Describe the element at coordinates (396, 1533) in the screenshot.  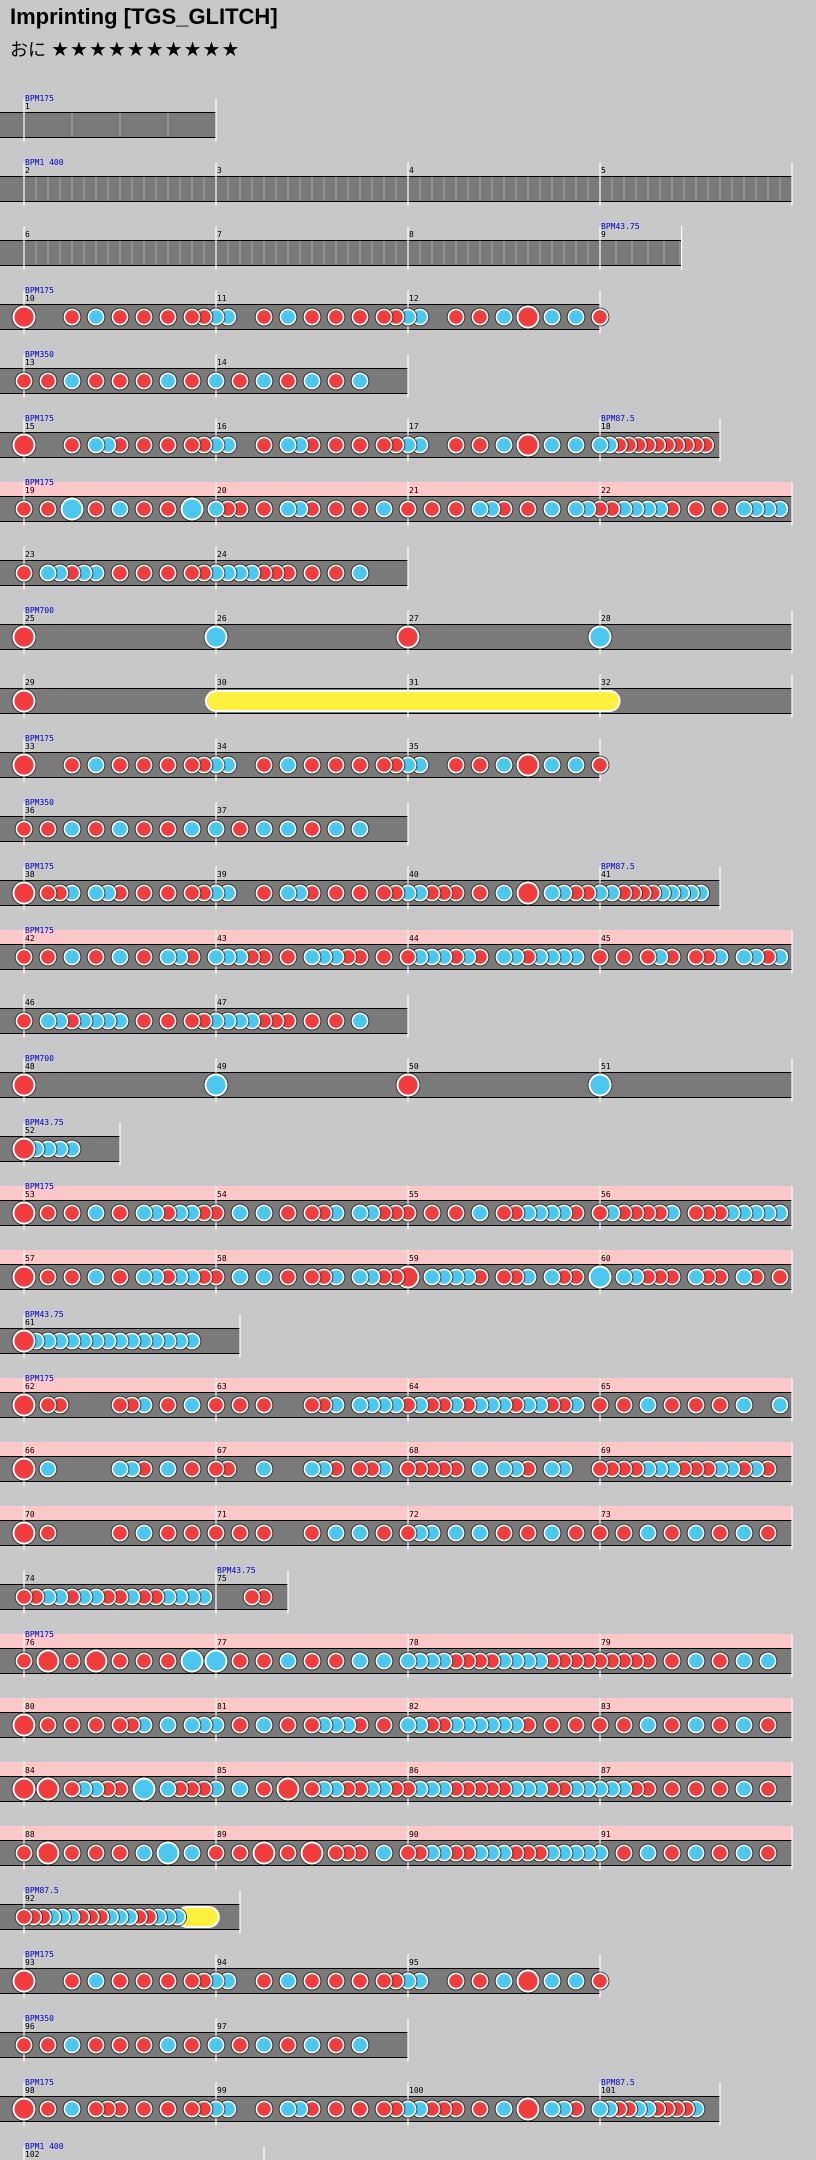
I see `note-lane` at that location.